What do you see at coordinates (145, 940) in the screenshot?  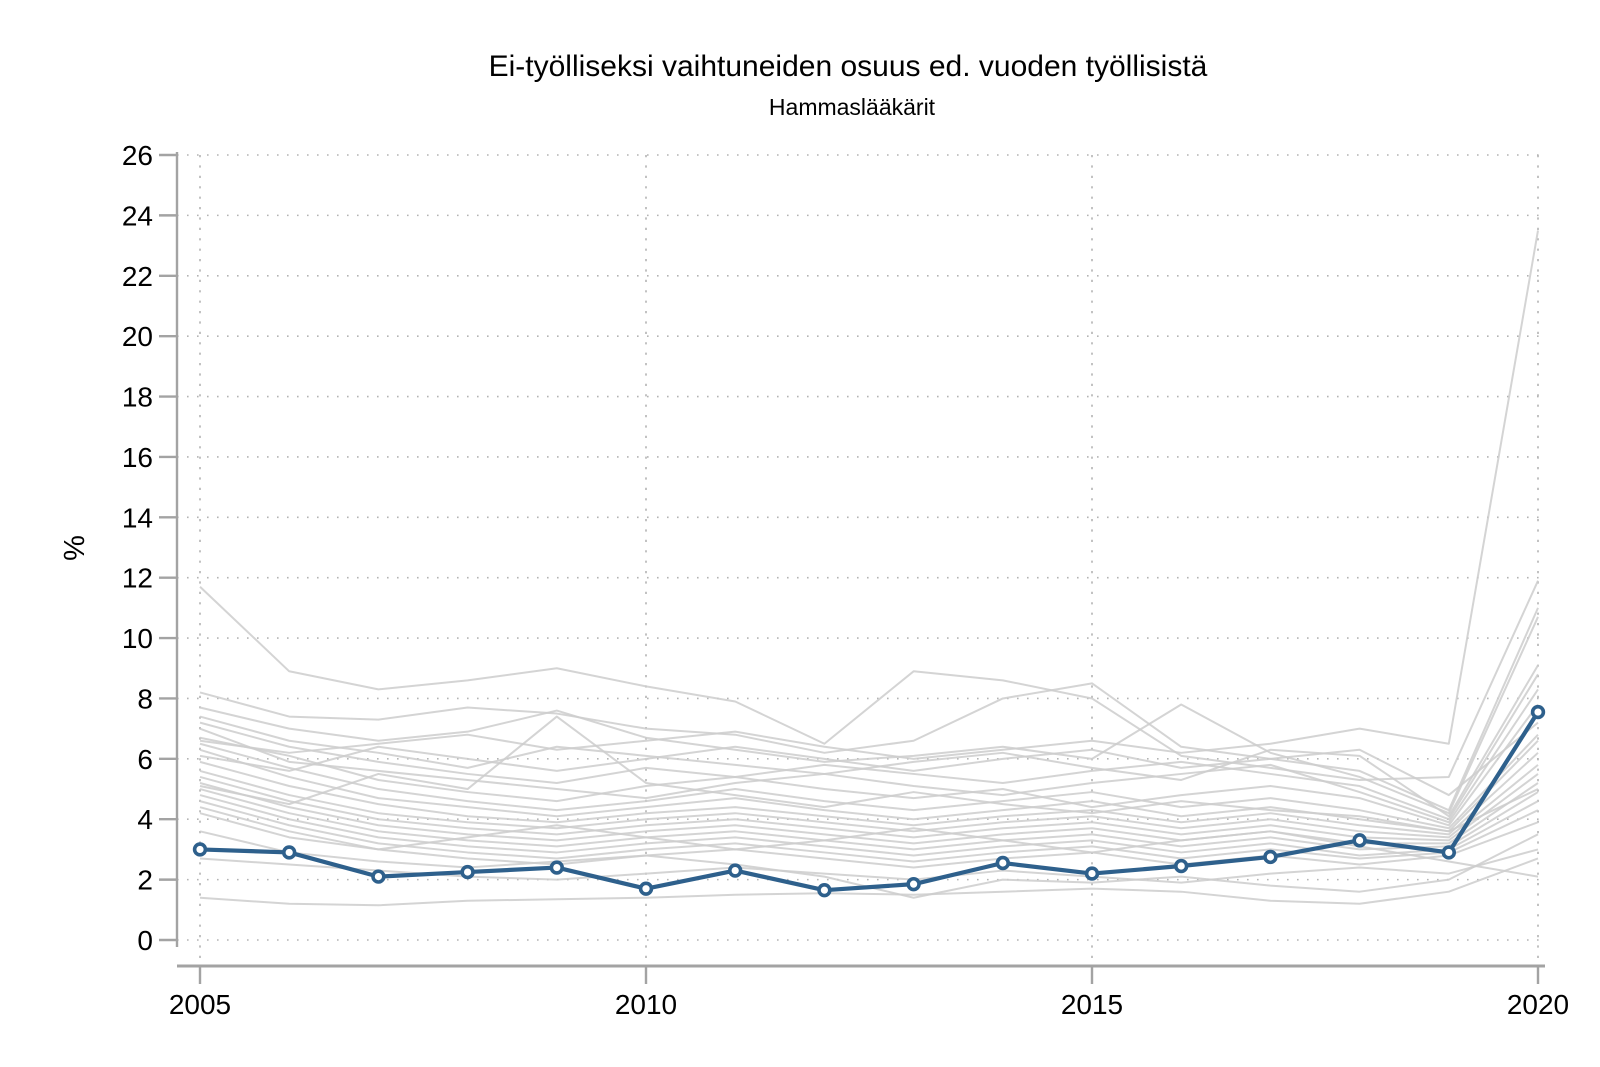 I see `y-tick-label: 0` at bounding box center [145, 940].